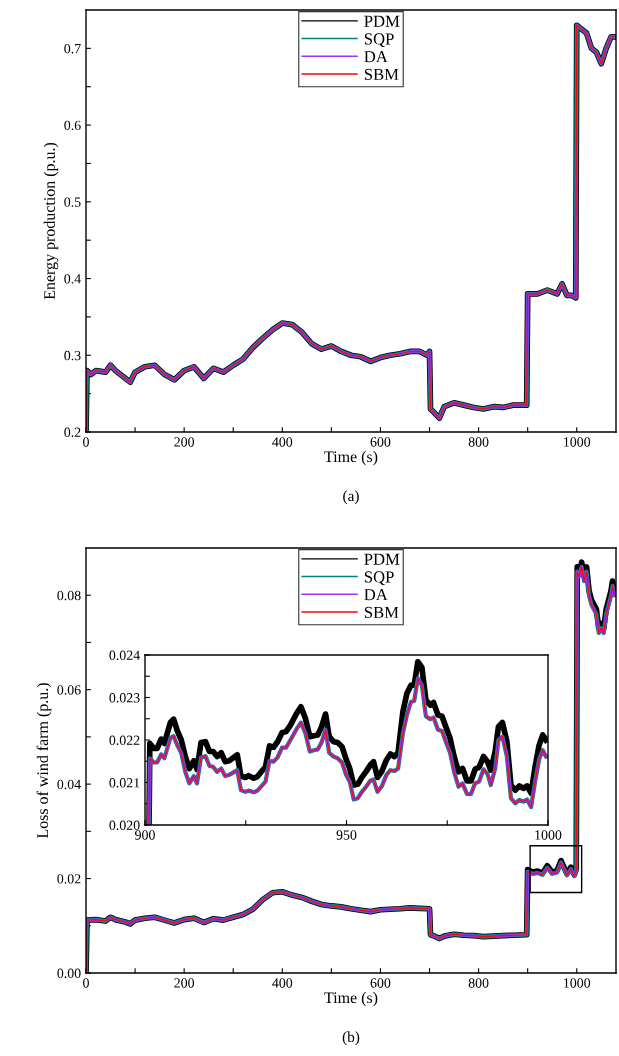 The width and height of the screenshot is (619, 1056). What do you see at coordinates (44, 761) in the screenshot?
I see `y-axis-title: Loss of wind farm (p.u.)` at bounding box center [44, 761].